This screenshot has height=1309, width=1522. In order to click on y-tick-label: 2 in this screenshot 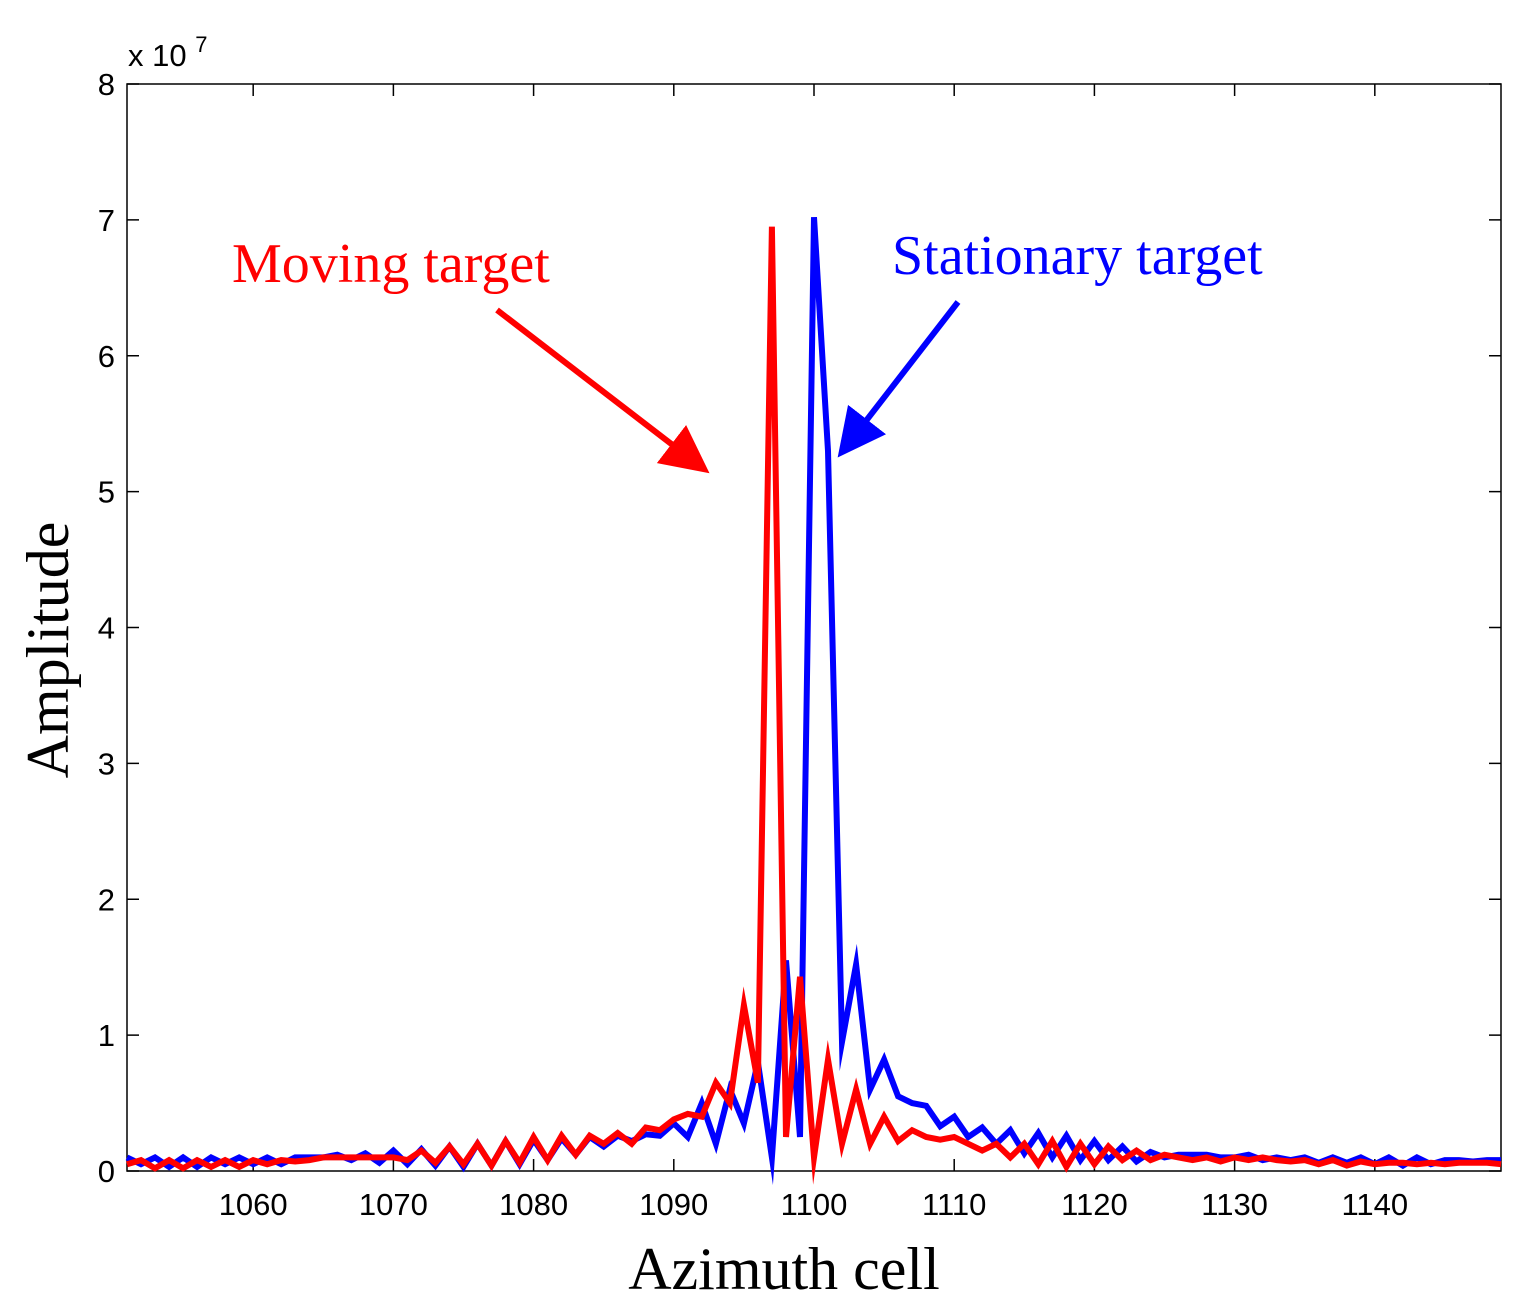, I will do `click(106, 899)`.